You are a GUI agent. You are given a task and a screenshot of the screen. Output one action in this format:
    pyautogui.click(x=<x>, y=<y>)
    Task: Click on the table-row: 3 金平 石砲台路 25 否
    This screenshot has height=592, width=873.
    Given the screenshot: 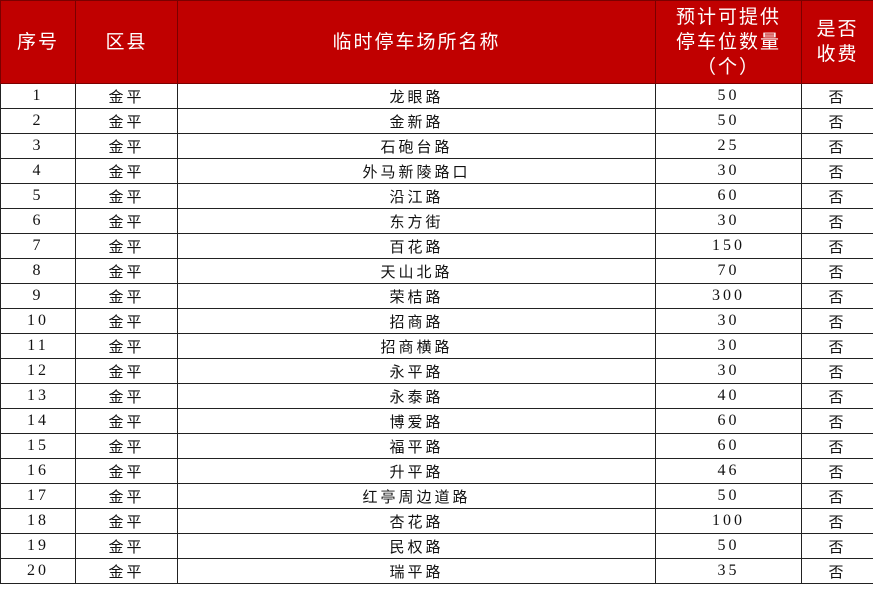 What is the action you would take?
    pyautogui.click(x=436, y=146)
    